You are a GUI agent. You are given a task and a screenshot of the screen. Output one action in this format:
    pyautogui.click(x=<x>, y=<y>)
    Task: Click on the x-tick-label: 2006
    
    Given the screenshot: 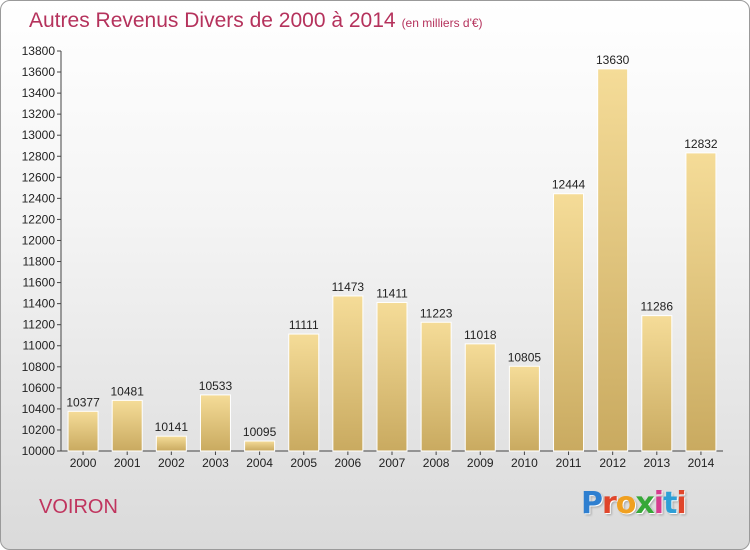 What is the action you would take?
    pyautogui.click(x=348, y=463)
    